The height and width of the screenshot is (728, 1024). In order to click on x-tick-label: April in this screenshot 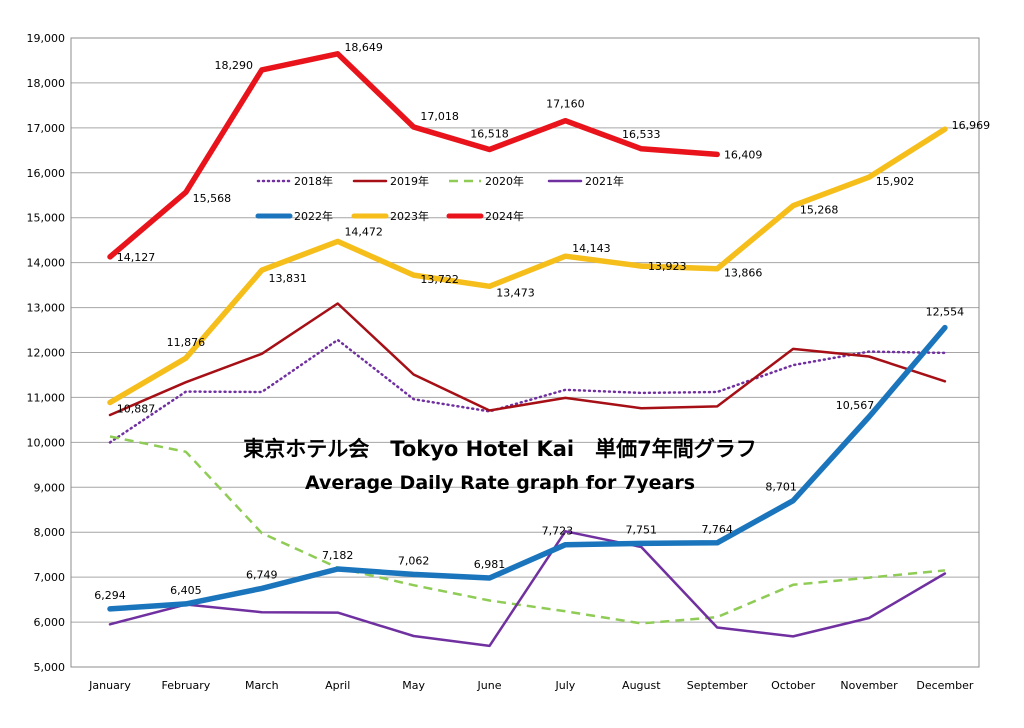, I will do `click(337, 685)`.